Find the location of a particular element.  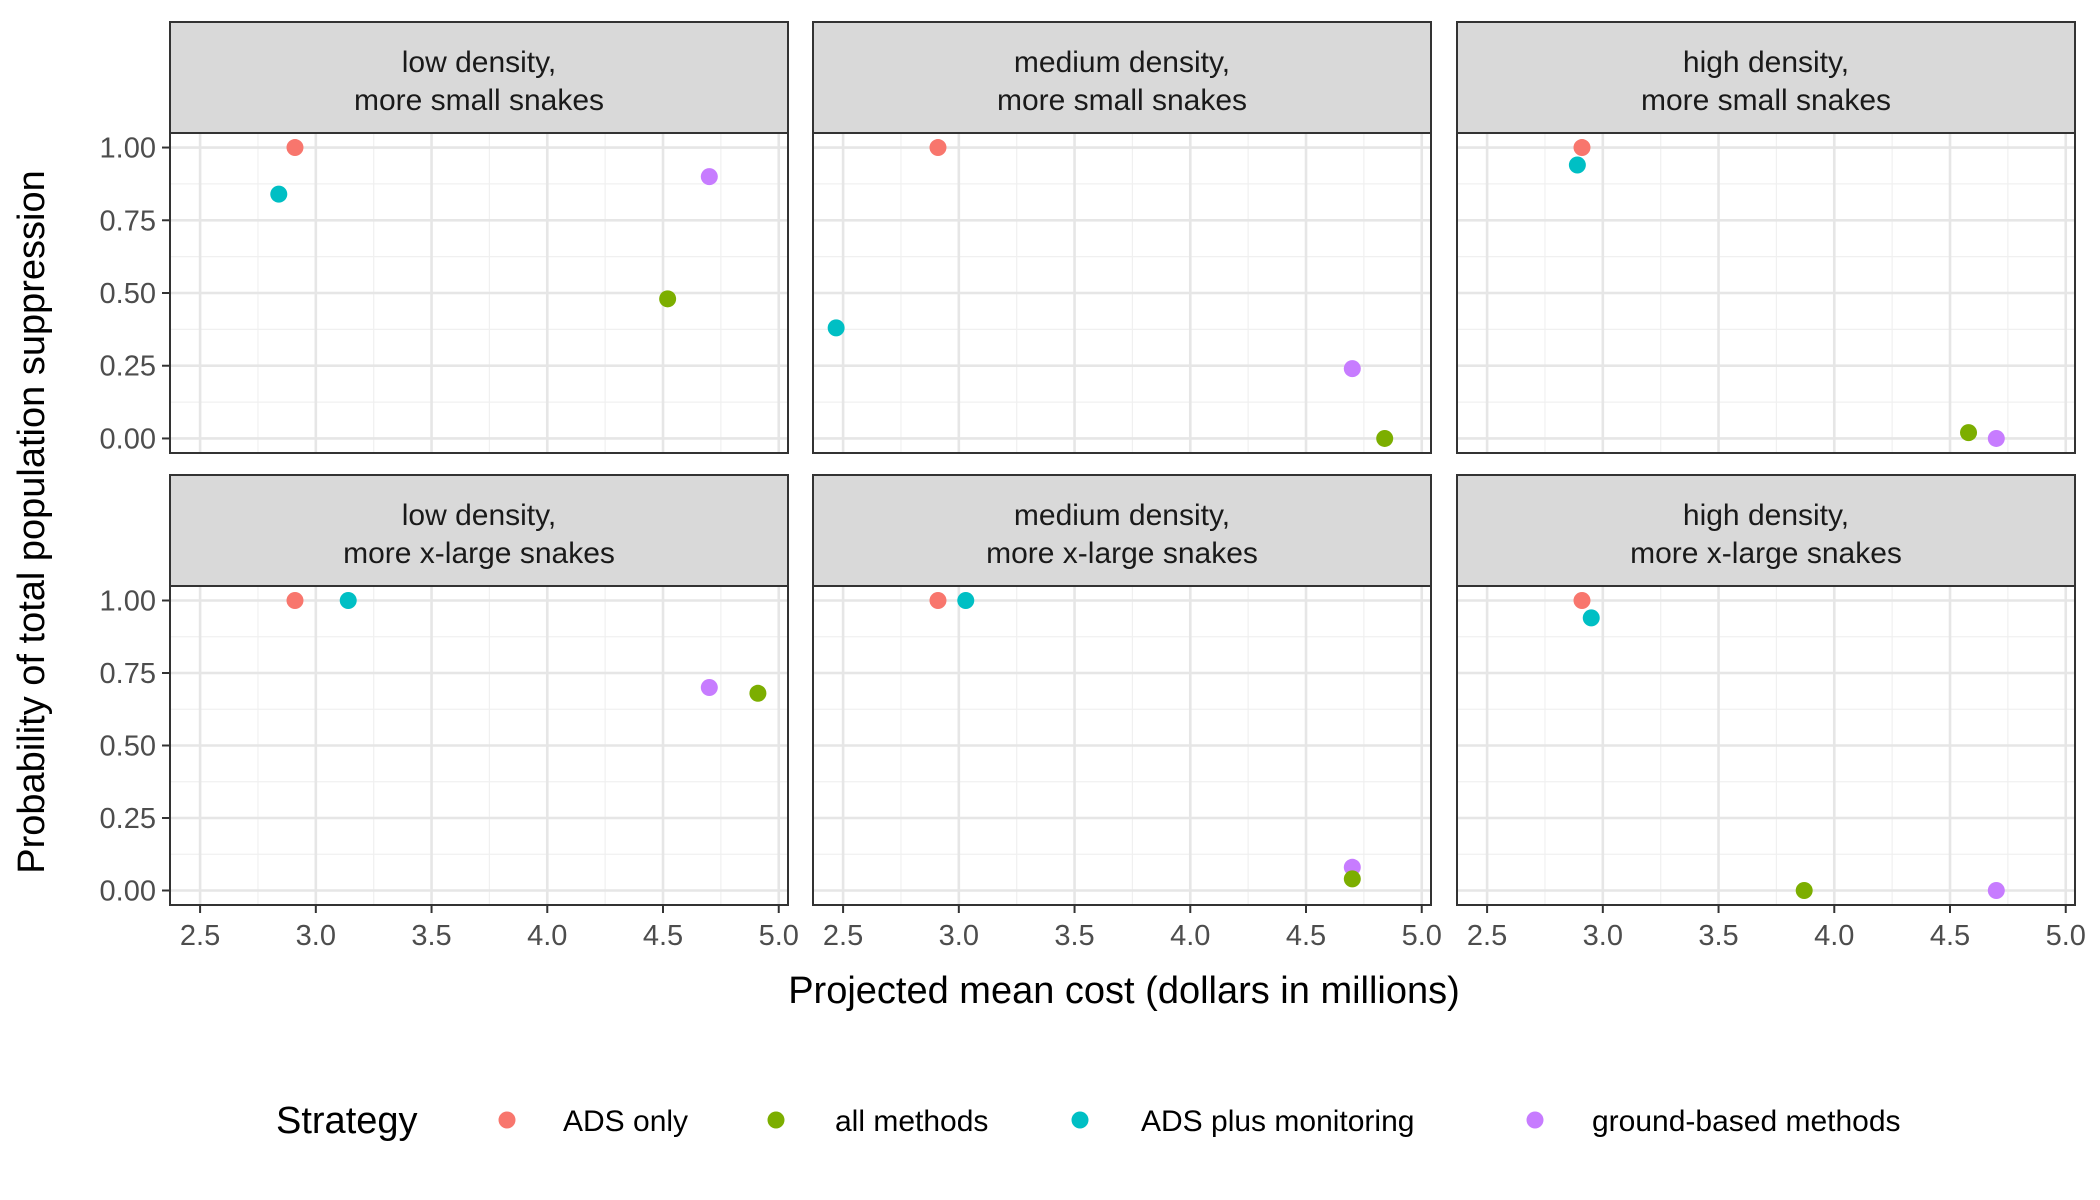

y-axis-ticks: 0.00 0.25 0.50 0.75 1.00 0.00 0.25 0.50 0.75 1.00 is located at coordinates (135, 520).